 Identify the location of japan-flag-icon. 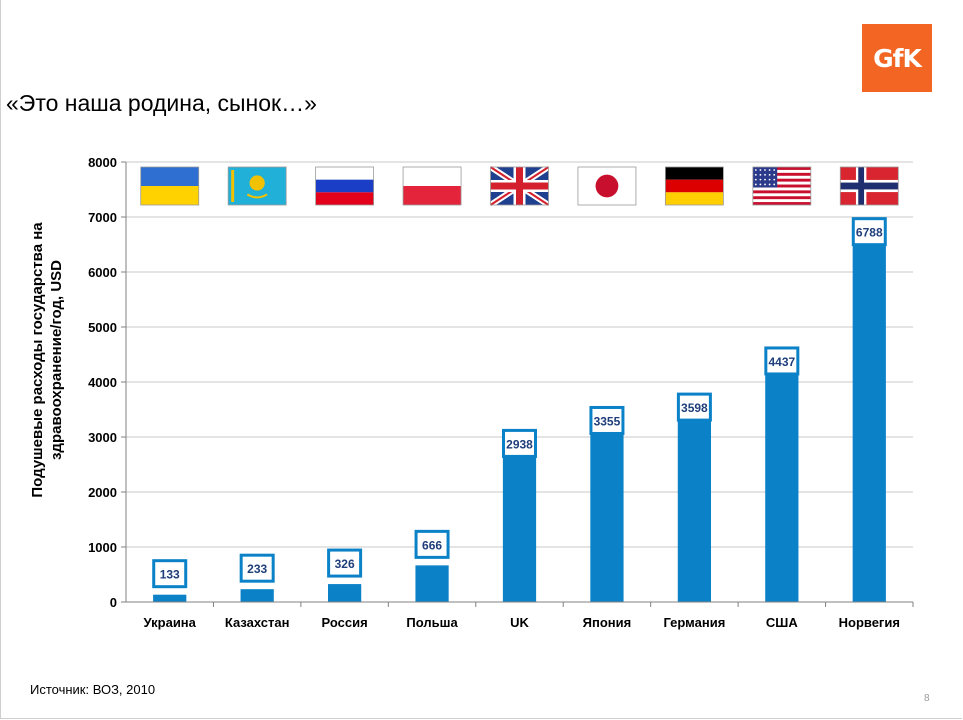
(607, 186).